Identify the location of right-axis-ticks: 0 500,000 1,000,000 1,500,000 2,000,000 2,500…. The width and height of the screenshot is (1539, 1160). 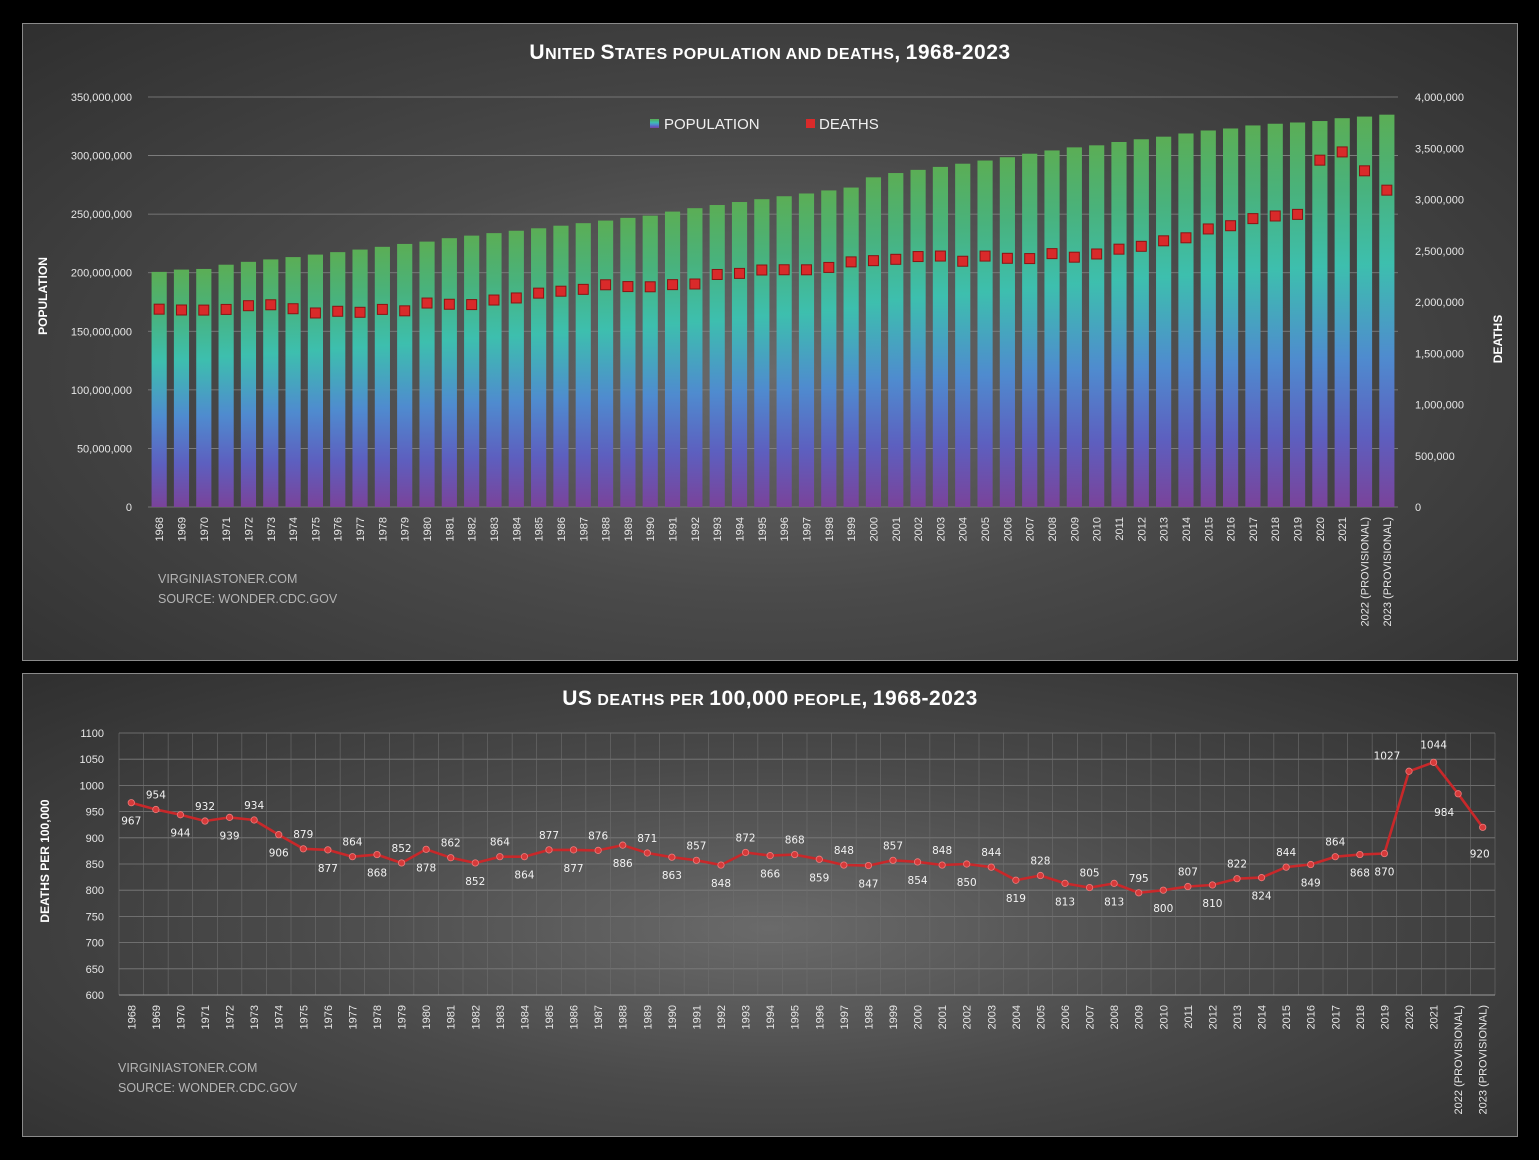
(1439, 303).